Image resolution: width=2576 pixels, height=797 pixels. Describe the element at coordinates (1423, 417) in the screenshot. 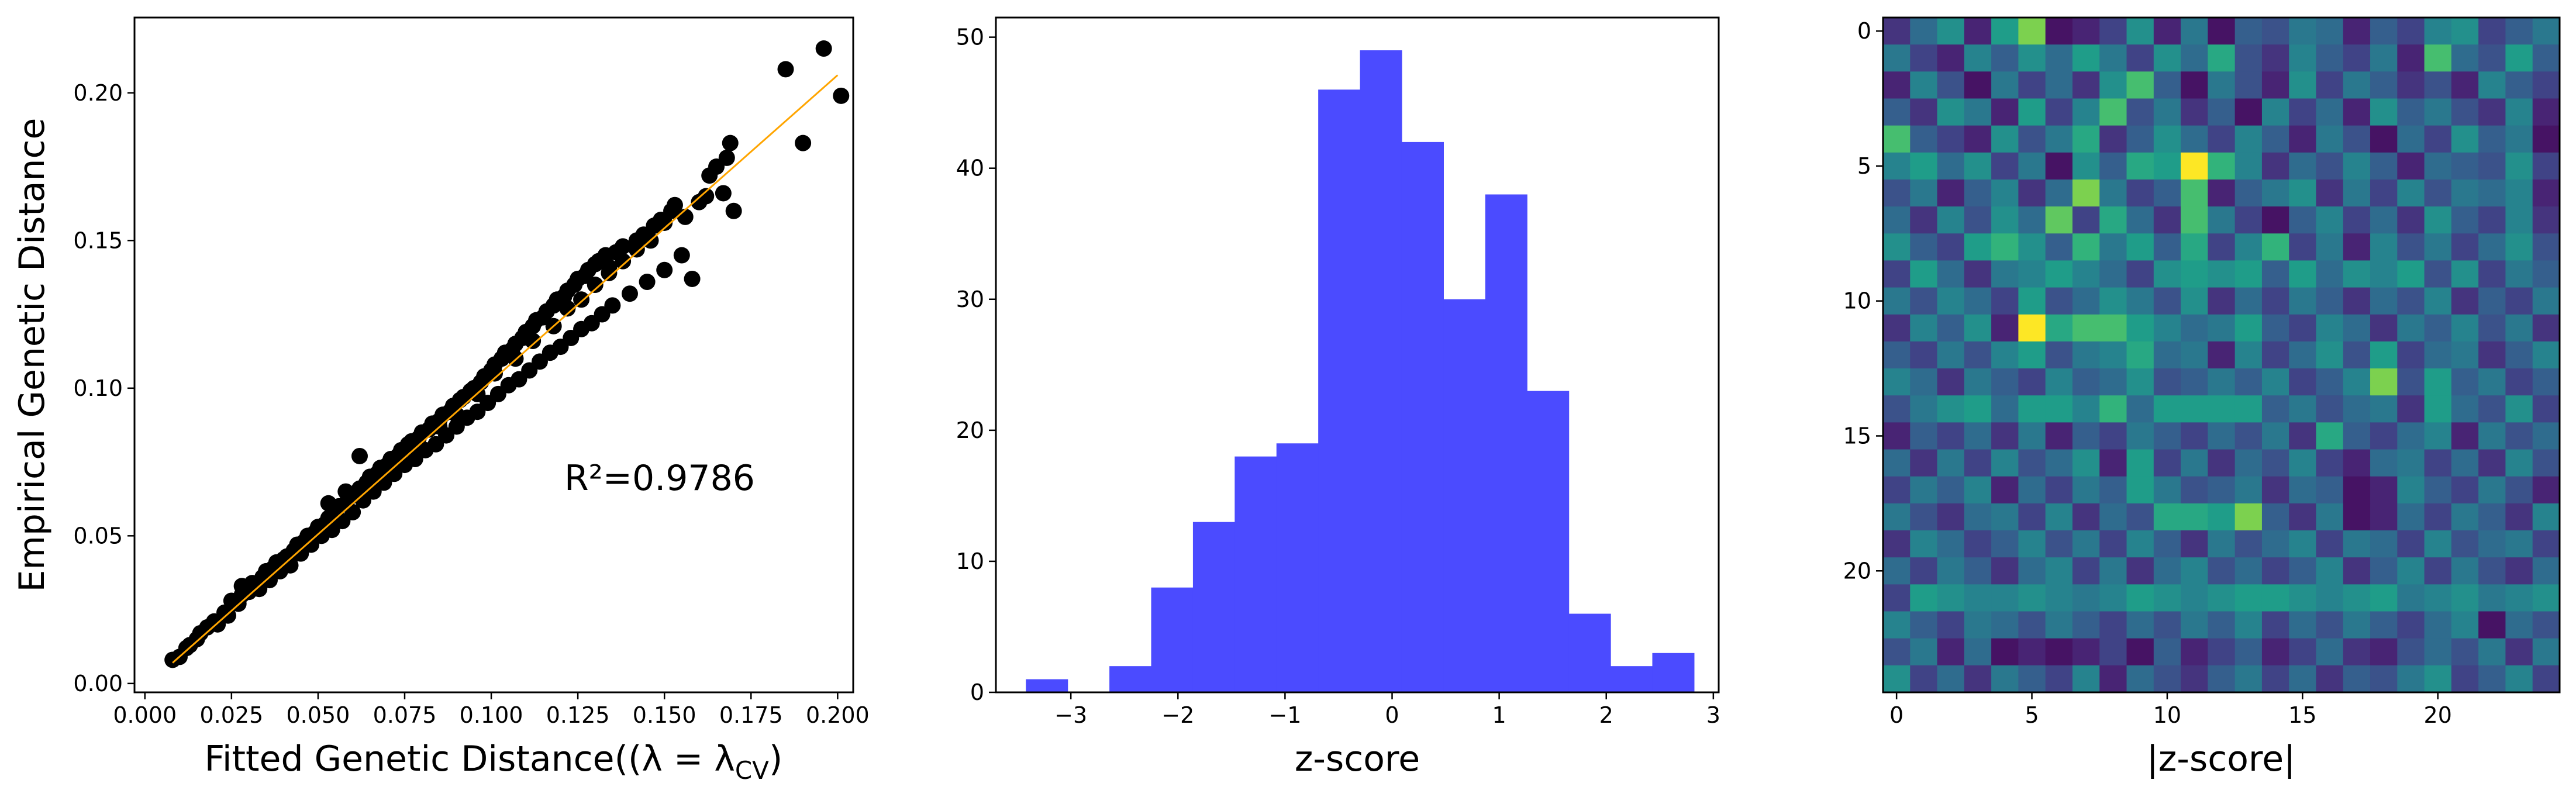

I see `histogram-bar` at that location.